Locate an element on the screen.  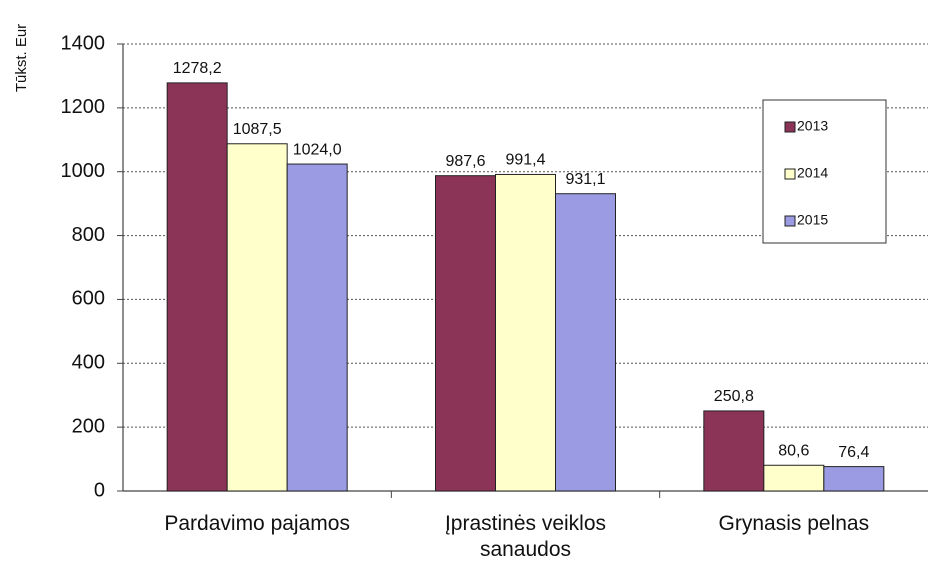
x-tick-label: Pardavimo pajamos is located at coordinates (257, 523).